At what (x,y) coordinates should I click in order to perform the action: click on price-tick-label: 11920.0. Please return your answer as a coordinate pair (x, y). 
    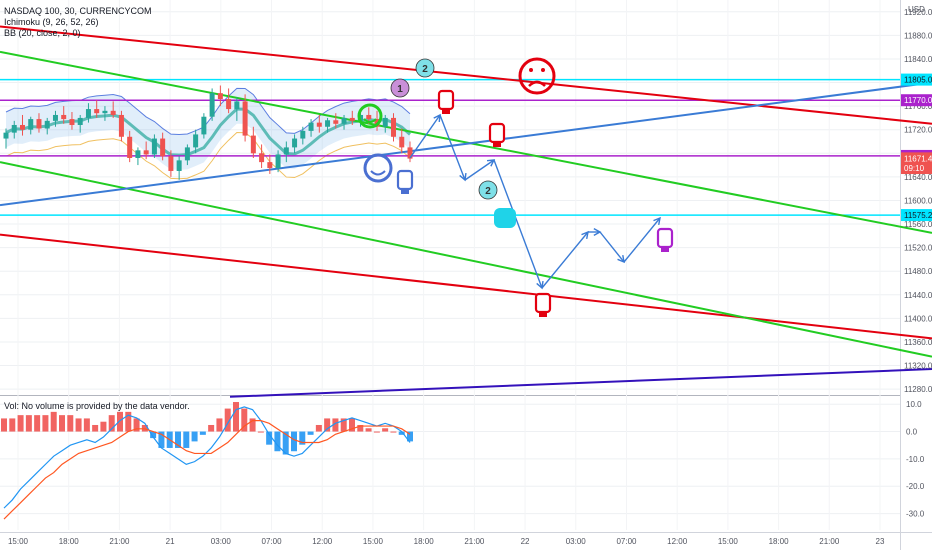
    Looking at the image, I should click on (918, 12).